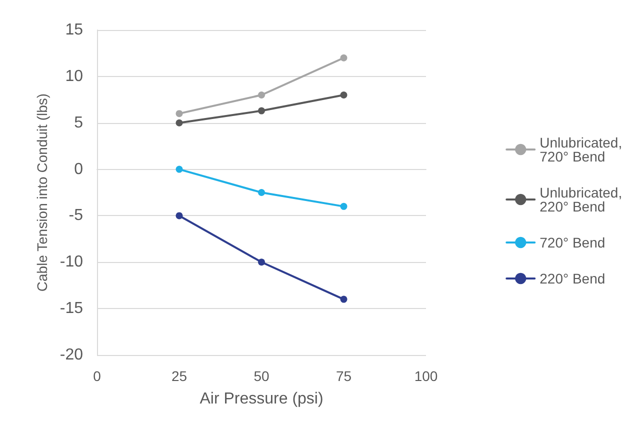 This screenshot has width=641, height=421. I want to click on x-tick-label: 25, so click(179, 376).